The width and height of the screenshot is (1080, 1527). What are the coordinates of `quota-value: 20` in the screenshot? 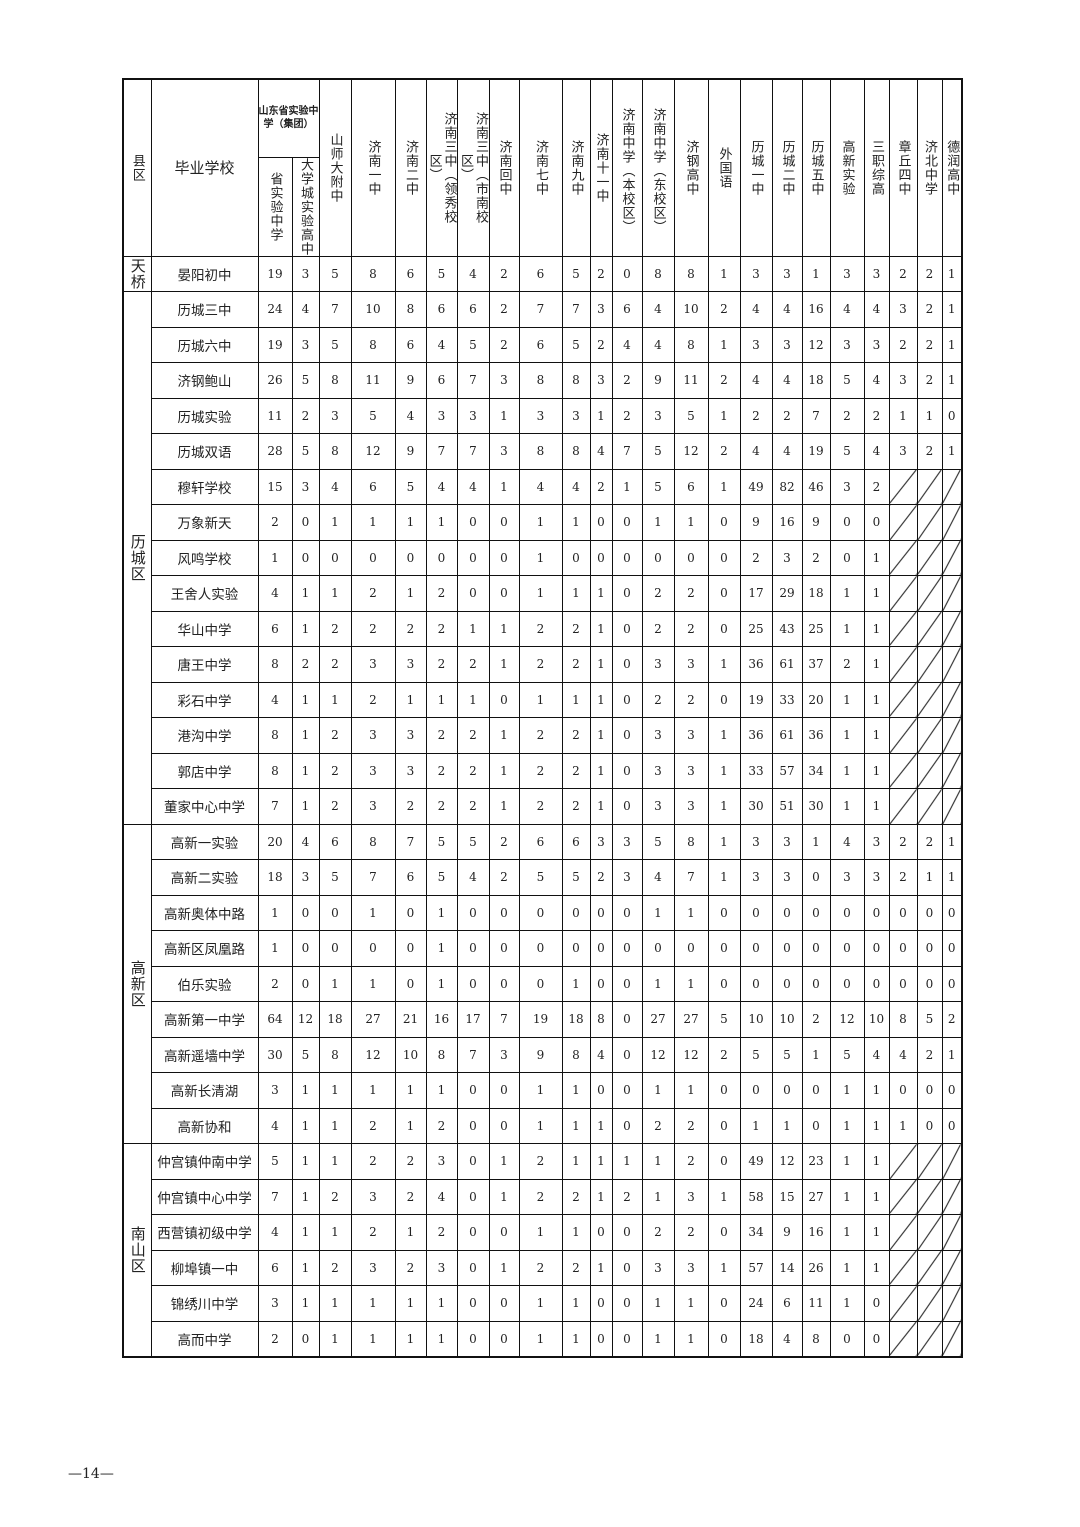 It's located at (275, 841).